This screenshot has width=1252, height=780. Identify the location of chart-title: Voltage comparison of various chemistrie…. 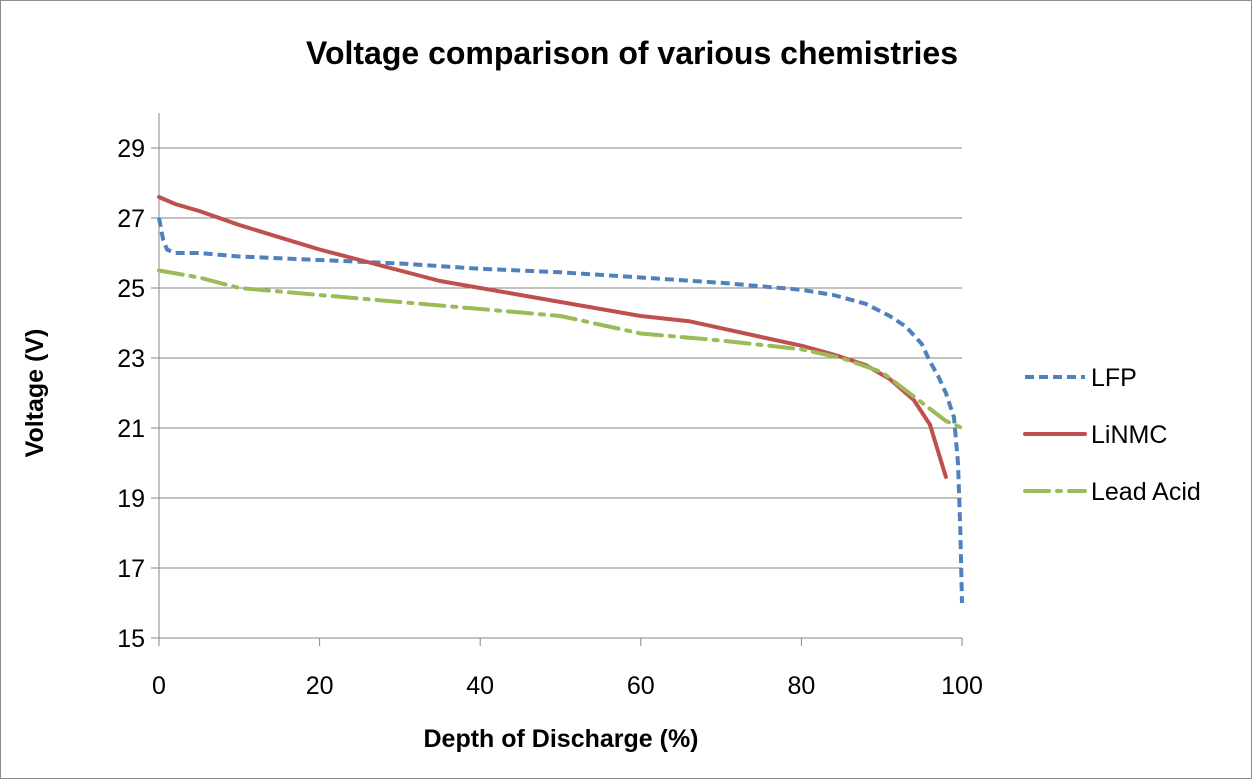
(632, 53).